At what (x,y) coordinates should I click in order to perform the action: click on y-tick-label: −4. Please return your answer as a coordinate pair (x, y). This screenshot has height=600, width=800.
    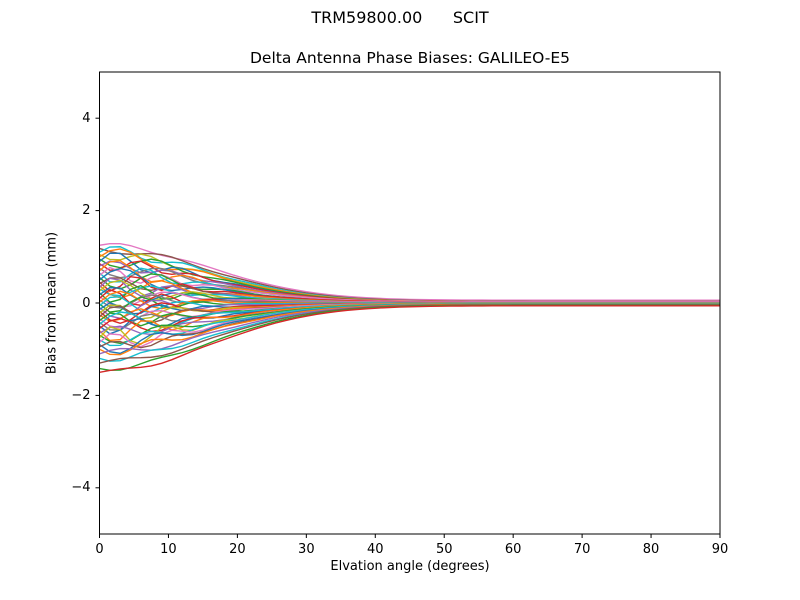
    Looking at the image, I should click on (81, 488).